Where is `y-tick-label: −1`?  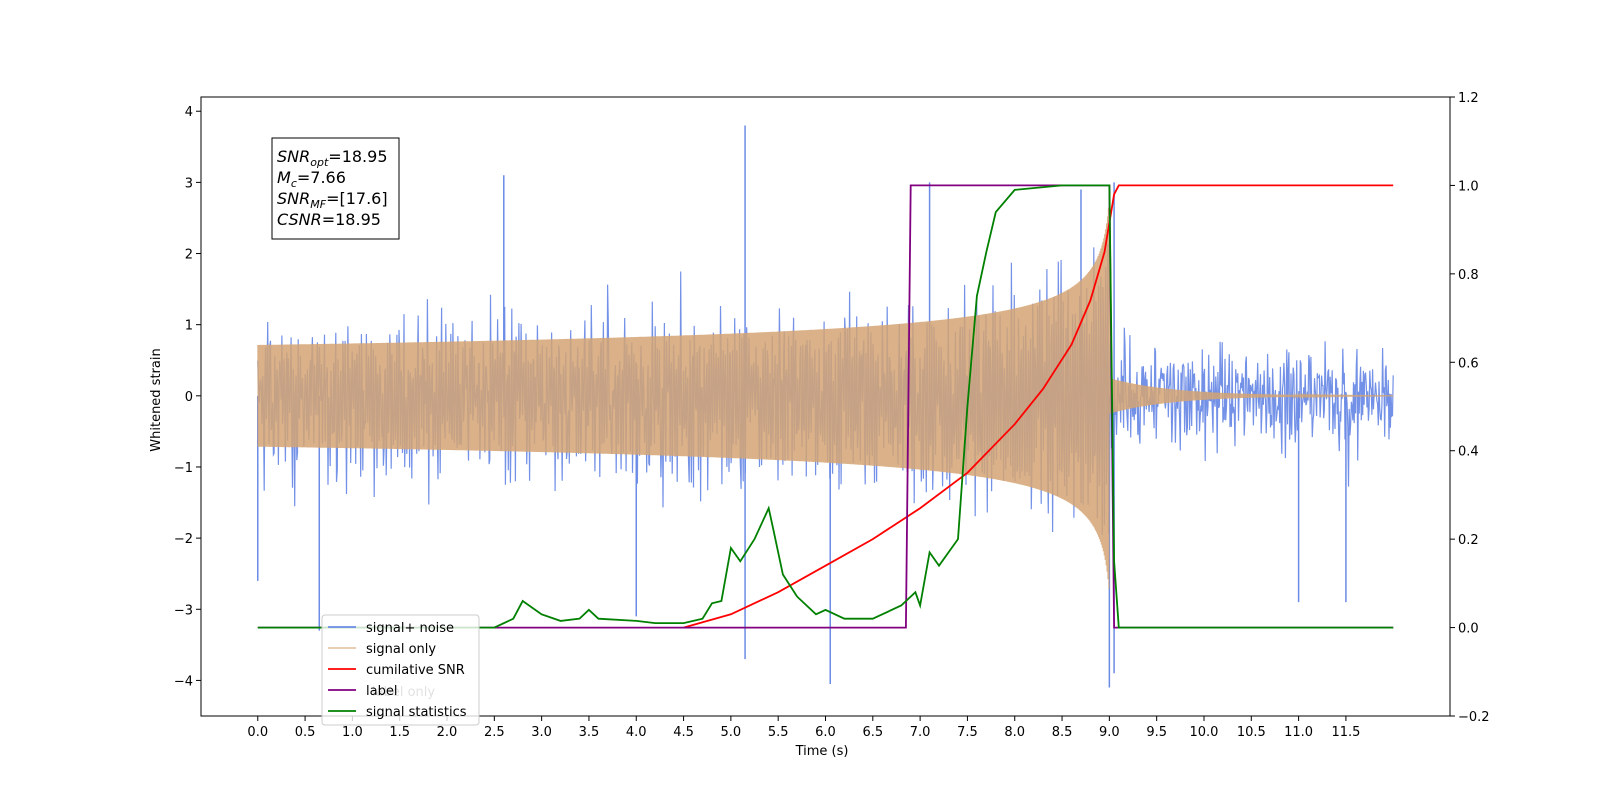 y-tick-label: −1 is located at coordinates (183, 468).